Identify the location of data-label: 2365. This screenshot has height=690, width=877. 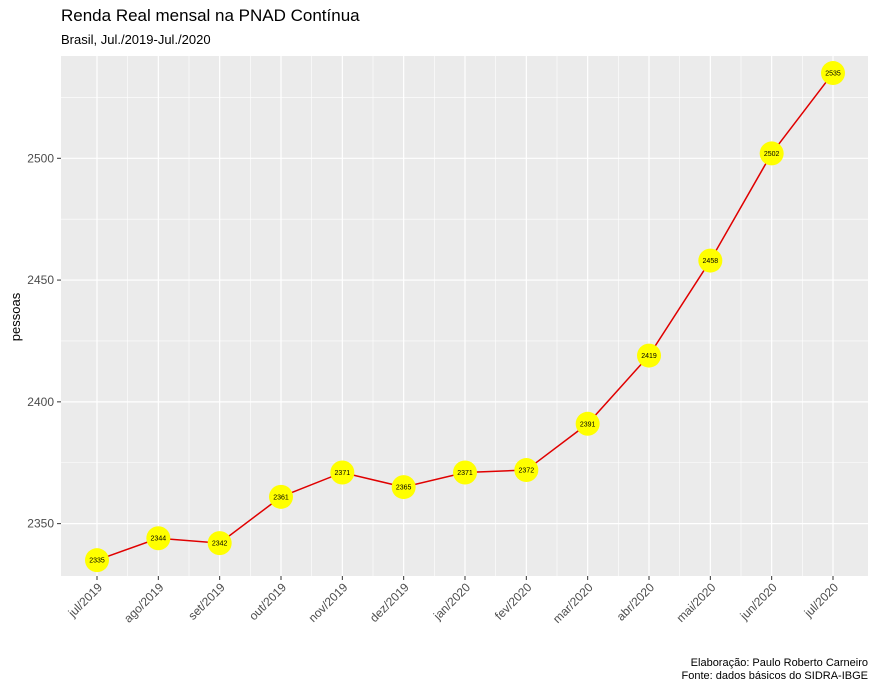
(404, 488).